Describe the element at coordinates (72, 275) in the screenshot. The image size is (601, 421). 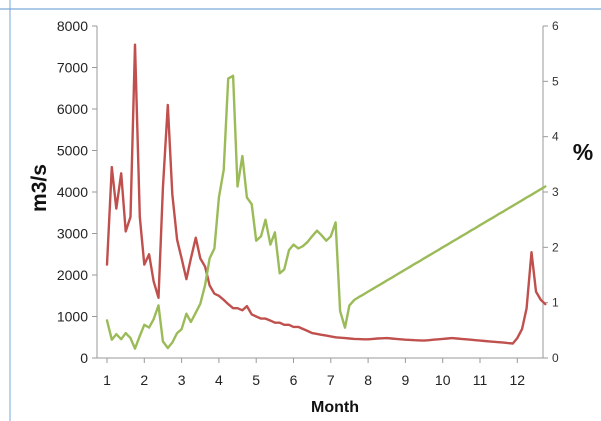
I see `y-left-tick-label: 2000` at that location.